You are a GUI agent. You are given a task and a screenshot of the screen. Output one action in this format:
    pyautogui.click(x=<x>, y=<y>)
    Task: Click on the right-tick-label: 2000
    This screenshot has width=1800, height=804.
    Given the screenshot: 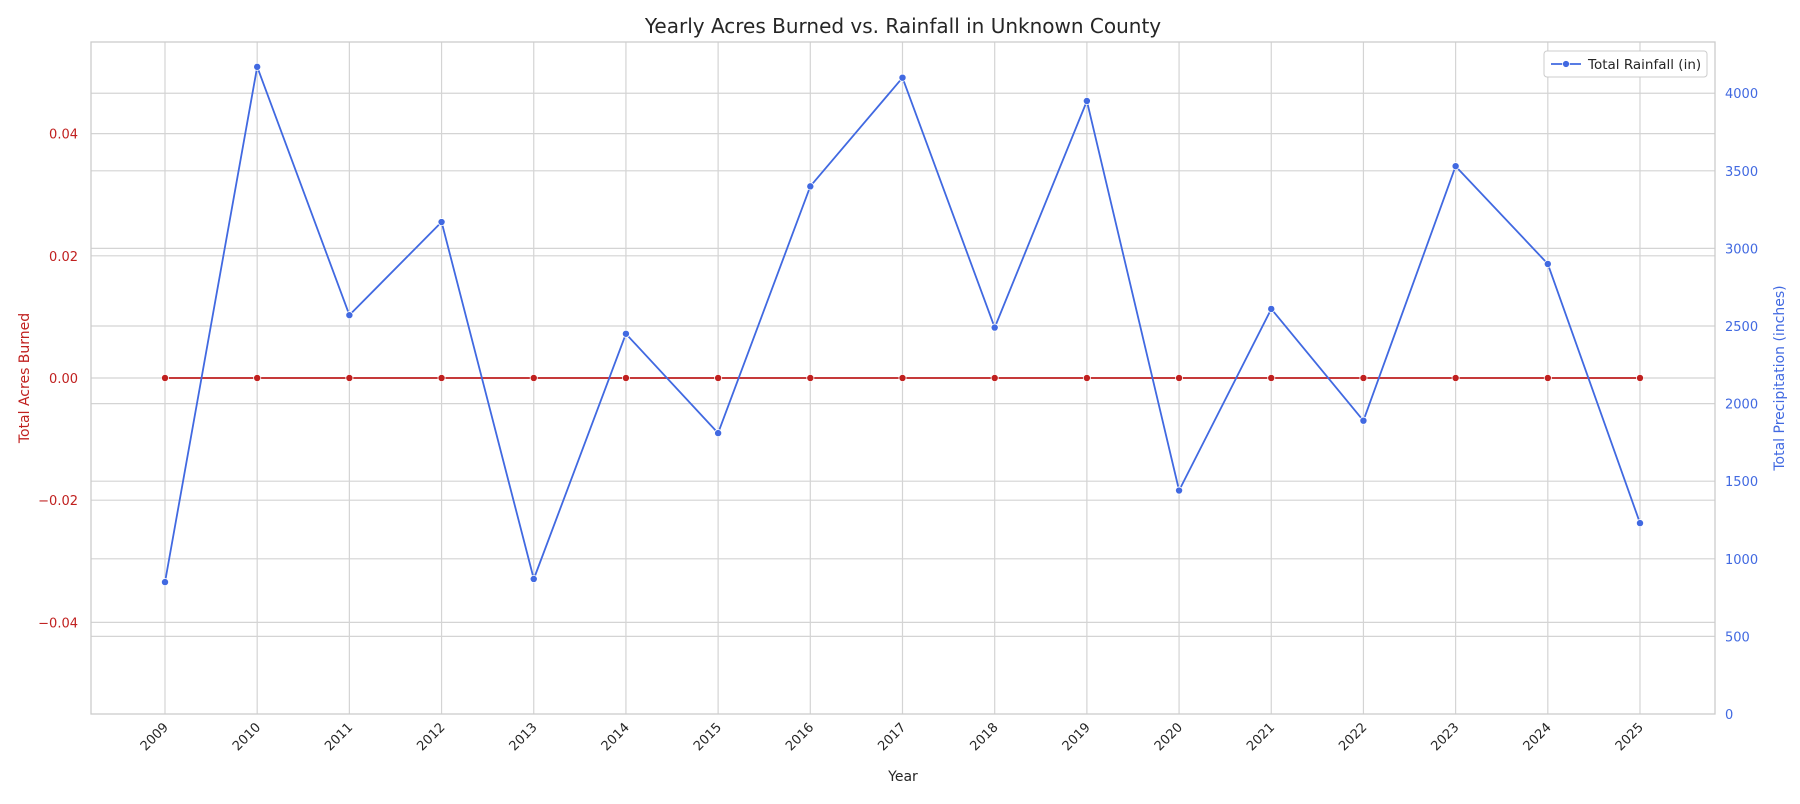 What is the action you would take?
    pyautogui.click(x=1741, y=405)
    